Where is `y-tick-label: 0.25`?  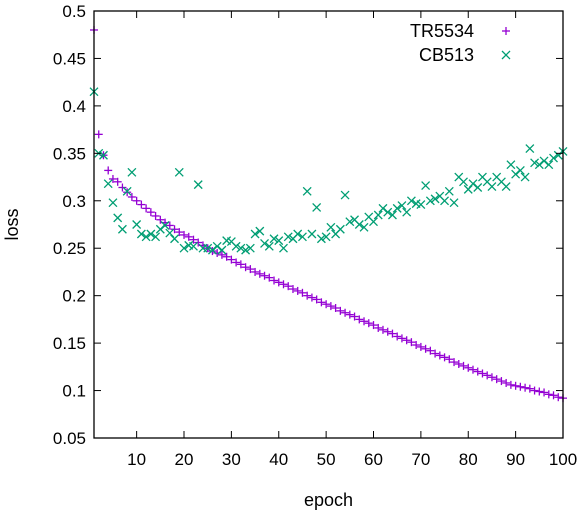
y-tick-label: 0.25 is located at coordinates (69, 248).